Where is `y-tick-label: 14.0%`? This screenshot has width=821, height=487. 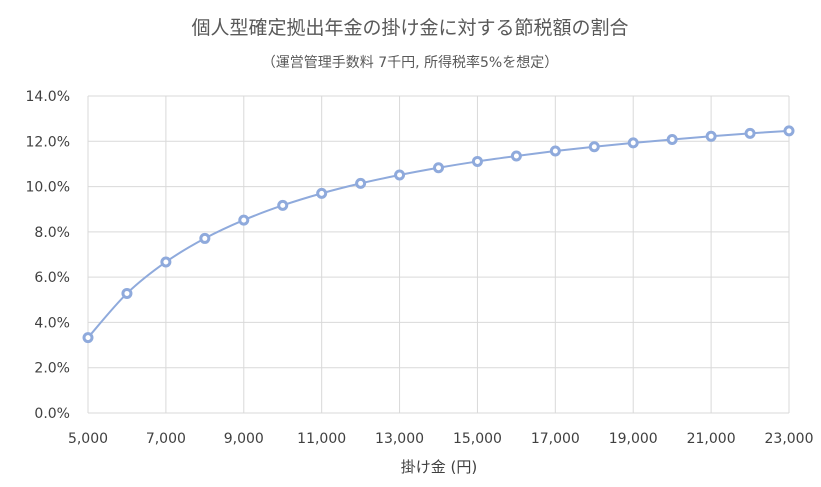
y-tick-label: 14.0% is located at coordinates (48, 97).